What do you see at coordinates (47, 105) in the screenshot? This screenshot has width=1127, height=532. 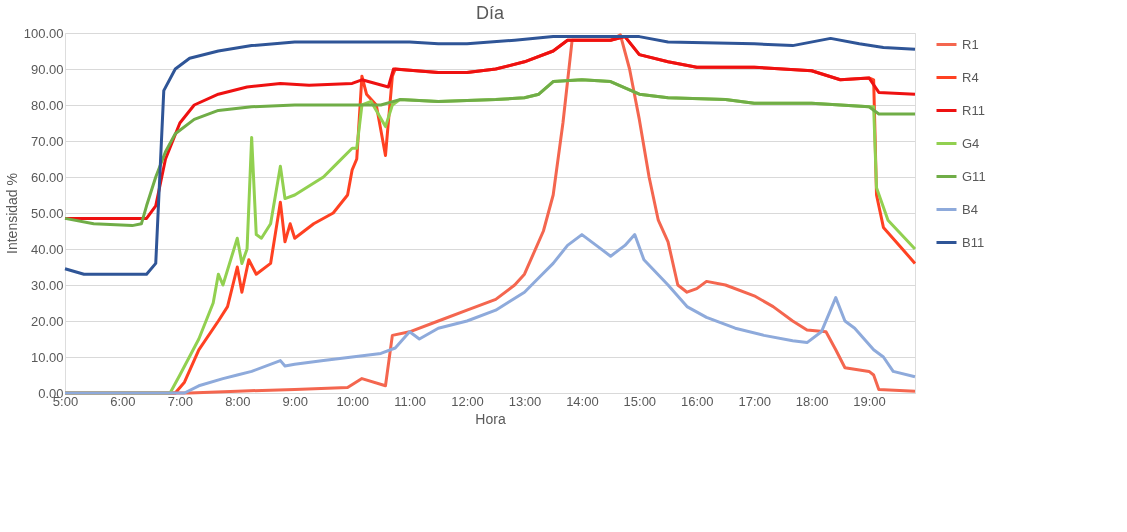 I see `y-tick-label: 80.00` at bounding box center [47, 105].